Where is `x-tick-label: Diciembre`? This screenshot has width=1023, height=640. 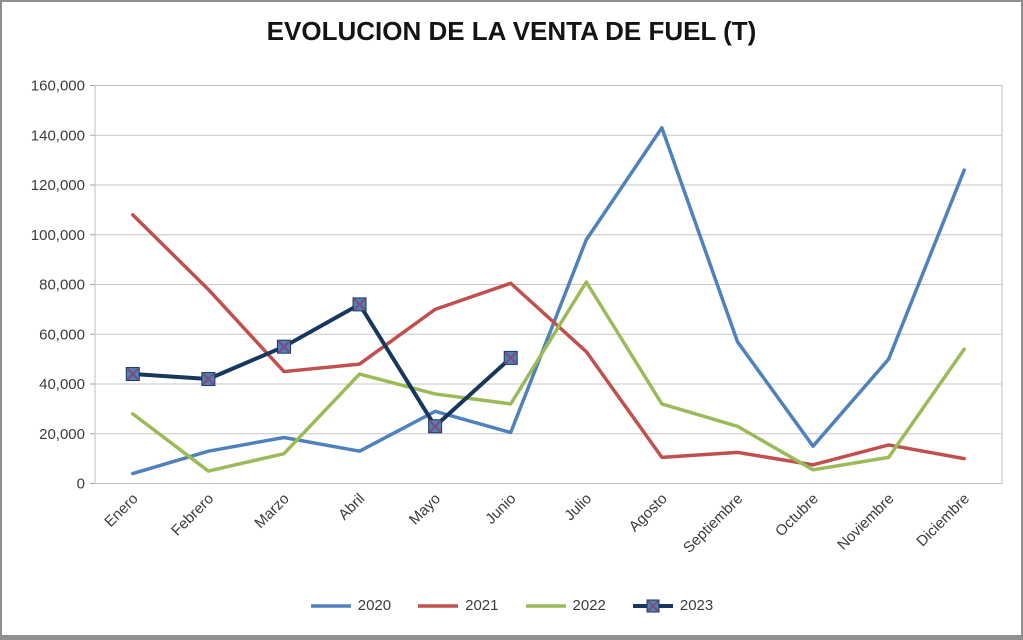
x-tick-label: Diciembre is located at coordinates (943, 520).